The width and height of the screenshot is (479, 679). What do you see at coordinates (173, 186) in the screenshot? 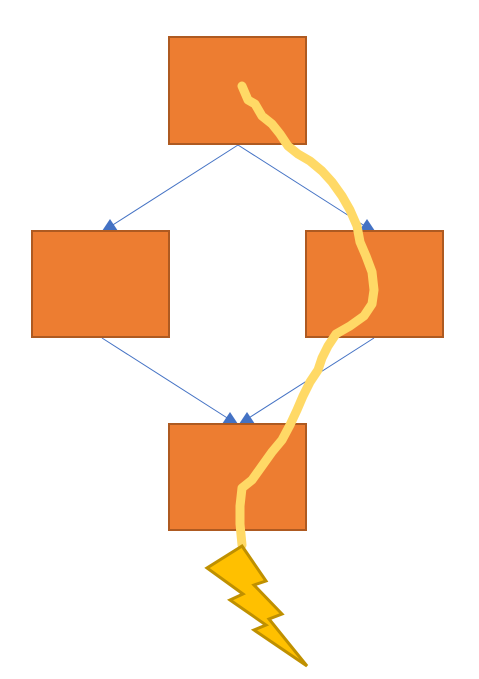
I see `edge-top-to-left` at bounding box center [173, 186].